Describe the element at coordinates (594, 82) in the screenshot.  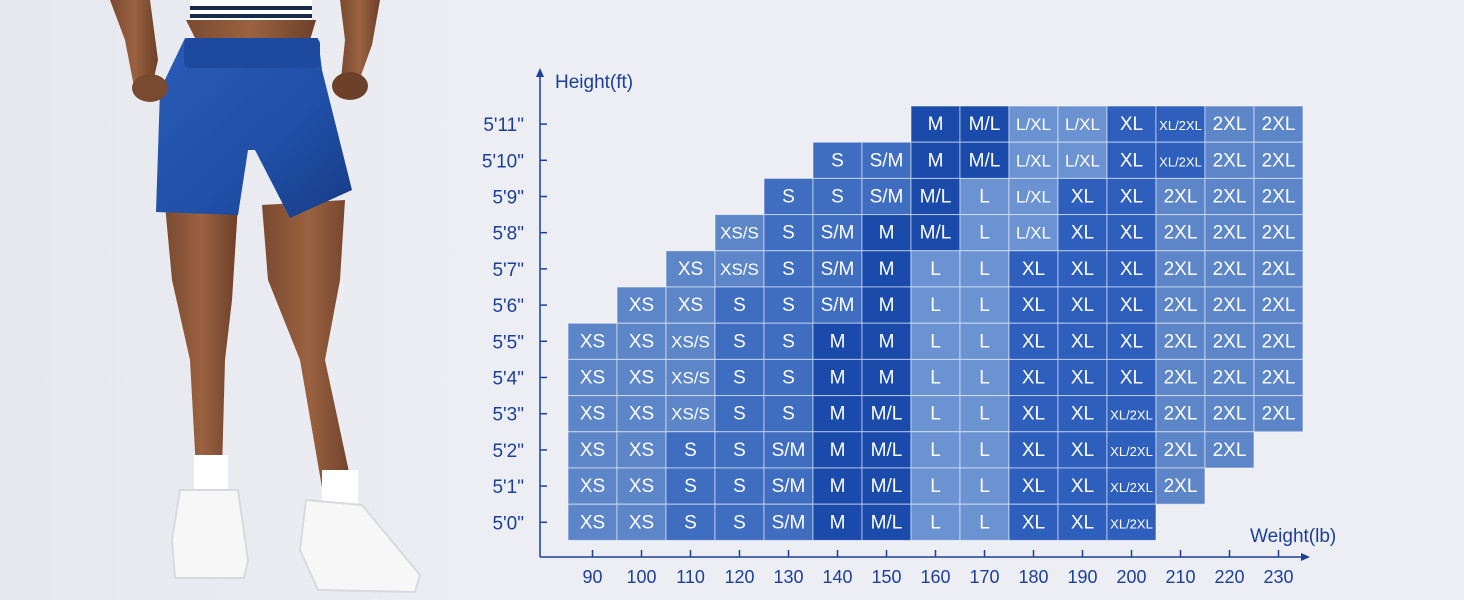
I see `y-axis-label: Height(ft)` at that location.